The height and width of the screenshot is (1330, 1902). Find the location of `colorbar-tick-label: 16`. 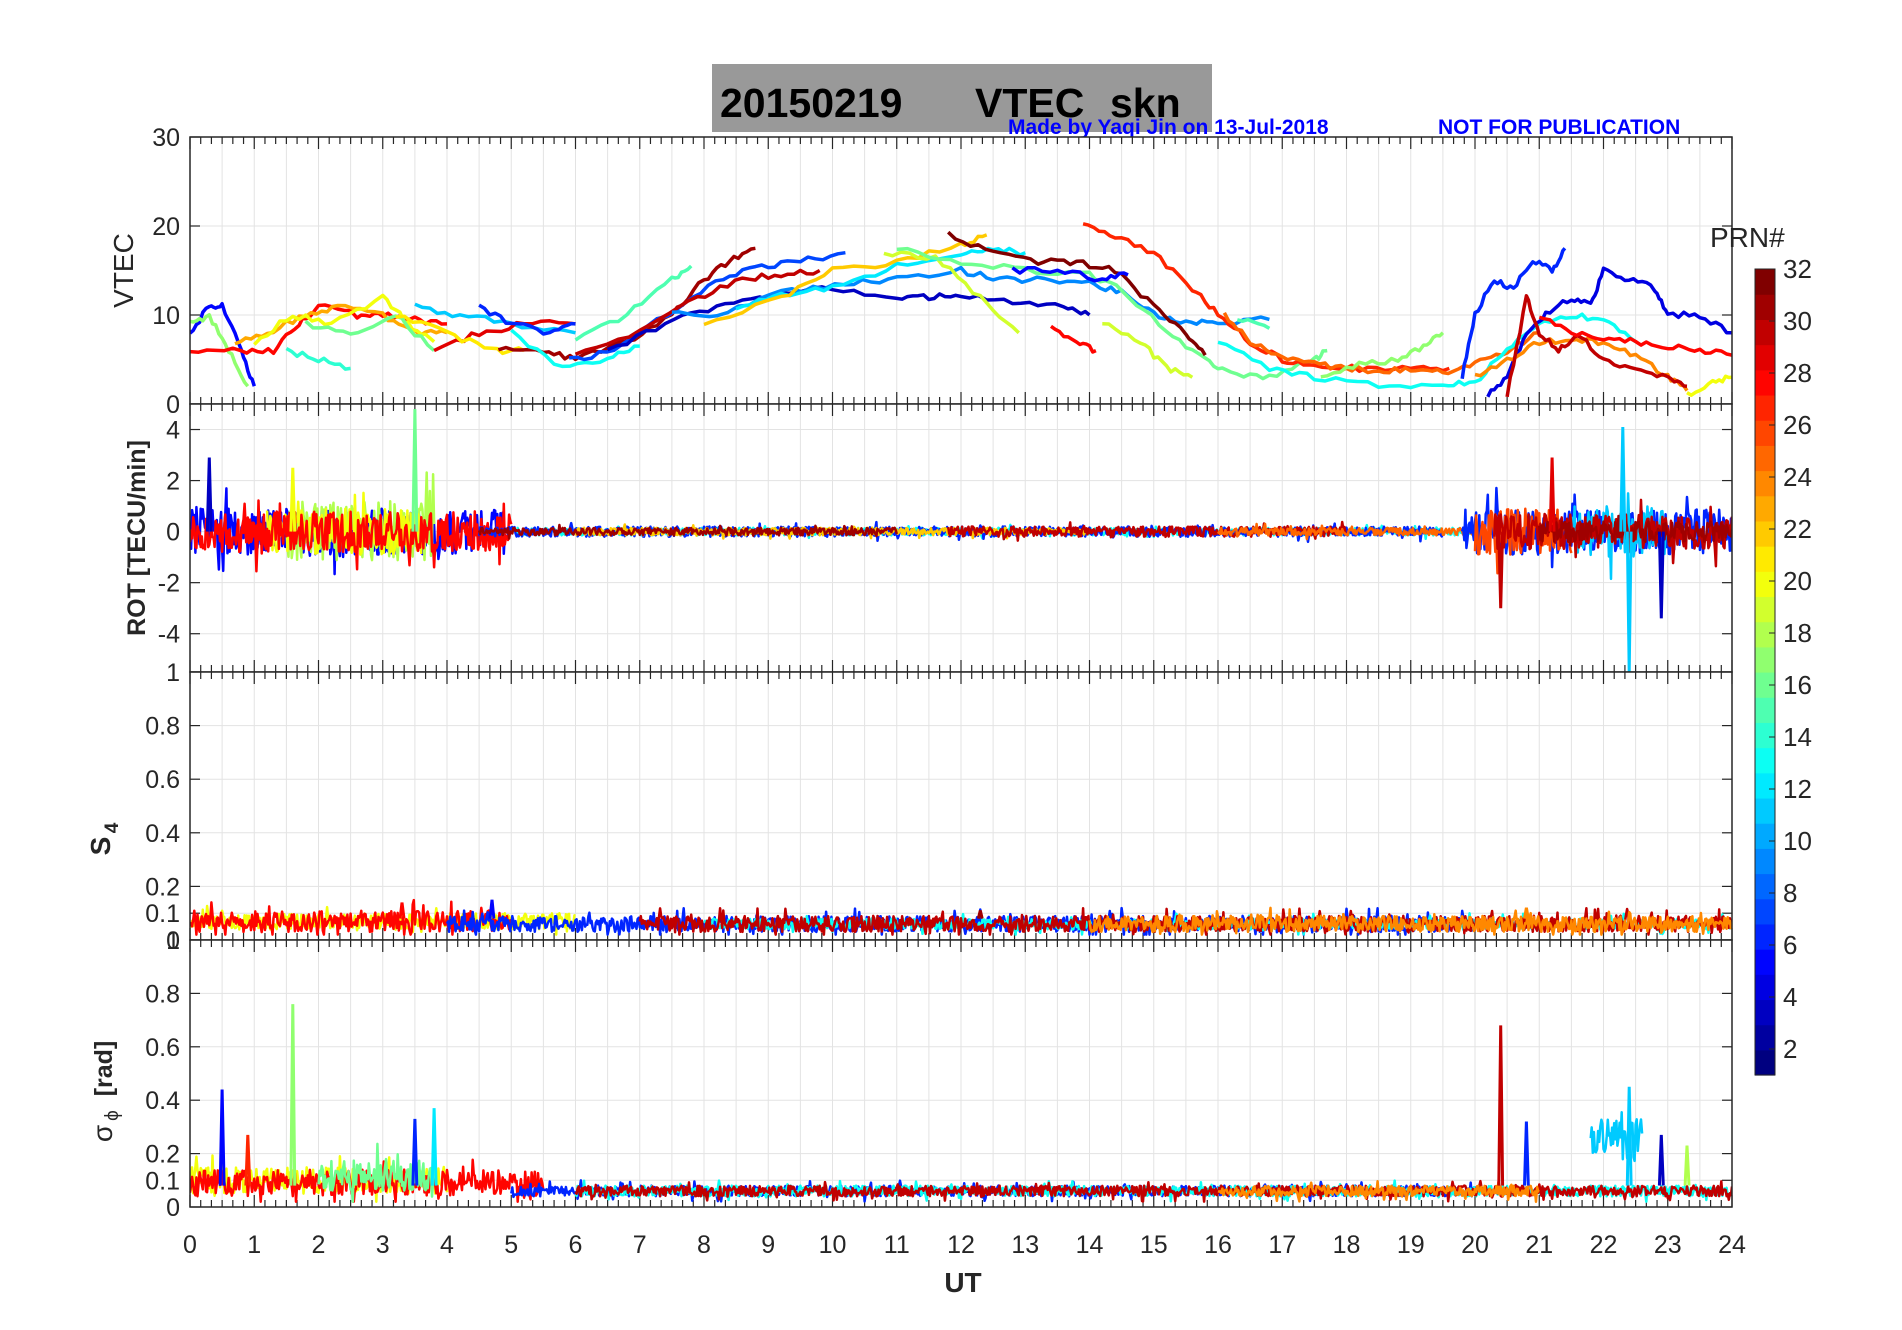

colorbar-tick-label: 16 is located at coordinates (1797, 685).